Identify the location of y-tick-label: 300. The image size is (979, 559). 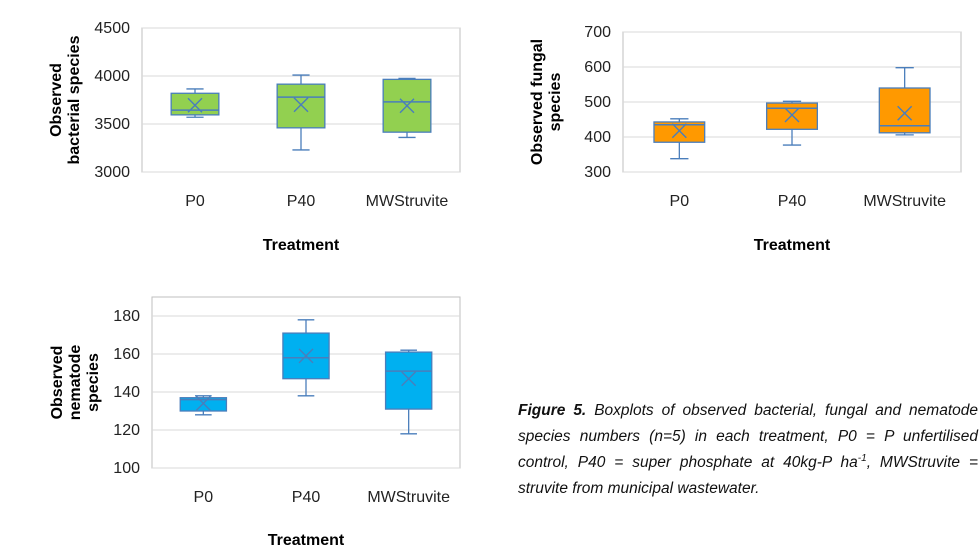
(597, 172).